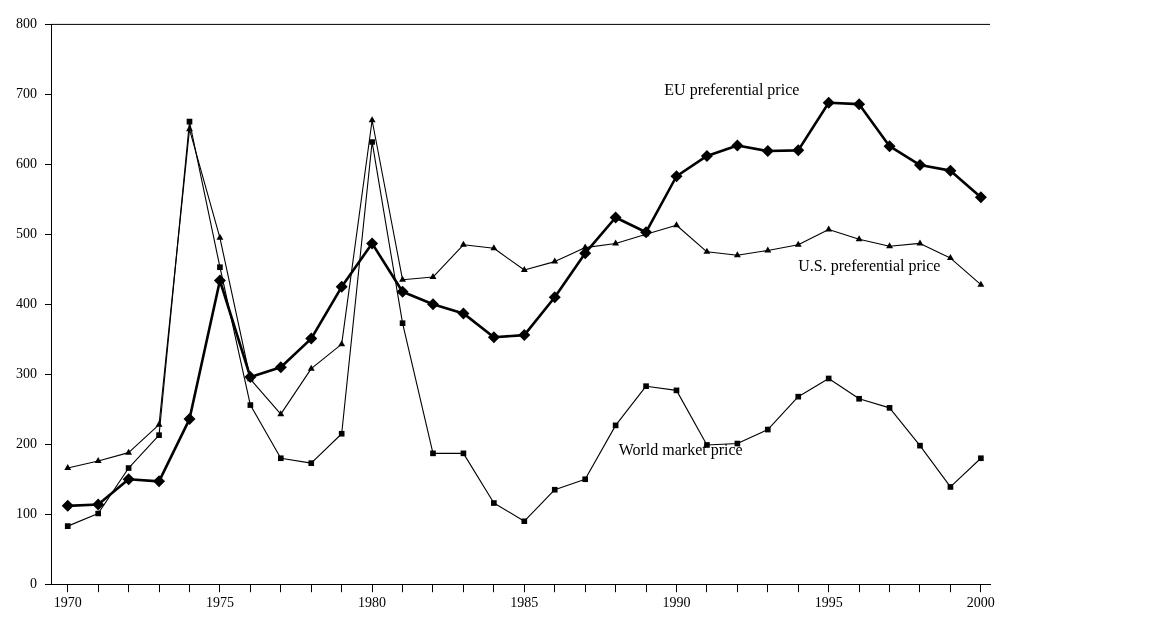 The width and height of the screenshot is (1153, 623). What do you see at coordinates (26, 24) in the screenshot?
I see `y-tick-label: 800` at bounding box center [26, 24].